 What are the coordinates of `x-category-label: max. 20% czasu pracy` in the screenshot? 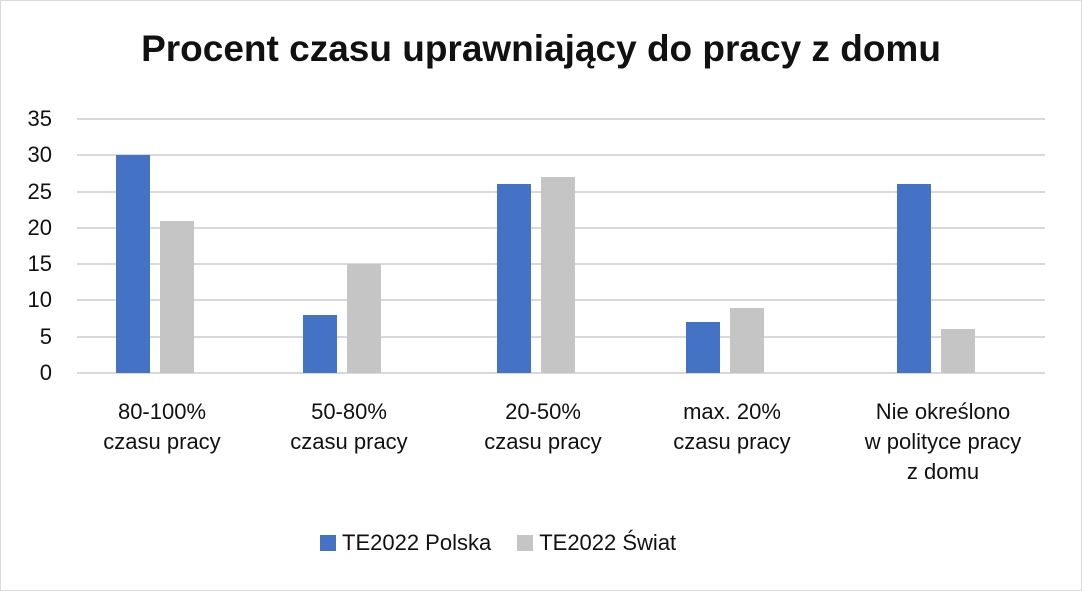 It's located at (732, 426).